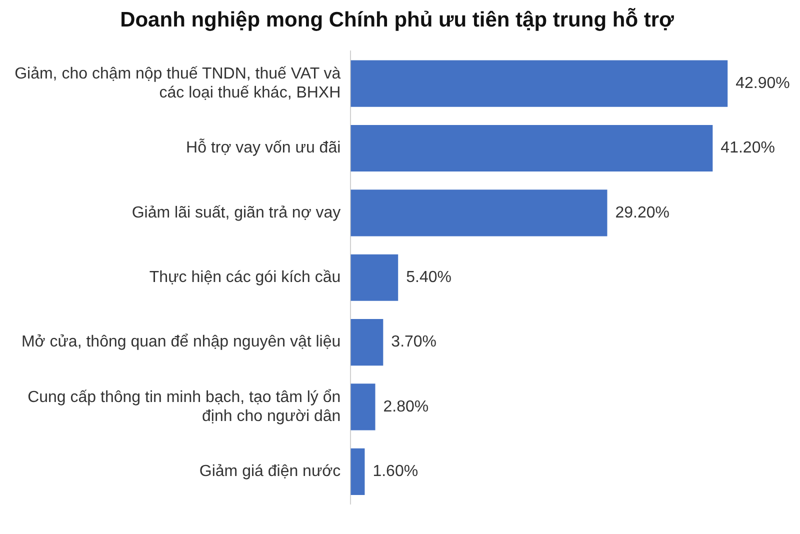 The image size is (800, 534). What do you see at coordinates (263, 147) in the screenshot?
I see `y-tick-label: Hỗ trợ vay vốn ưu đãi` at bounding box center [263, 147].